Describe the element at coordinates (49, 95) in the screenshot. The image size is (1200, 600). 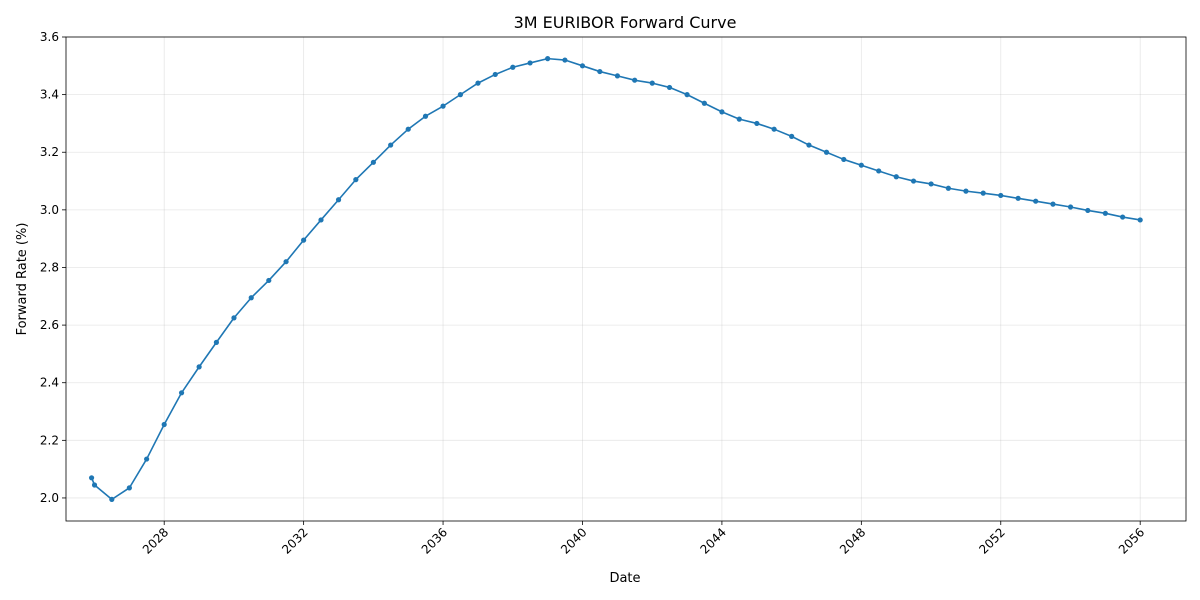
I see `y-tick-label: 3.4` at that location.